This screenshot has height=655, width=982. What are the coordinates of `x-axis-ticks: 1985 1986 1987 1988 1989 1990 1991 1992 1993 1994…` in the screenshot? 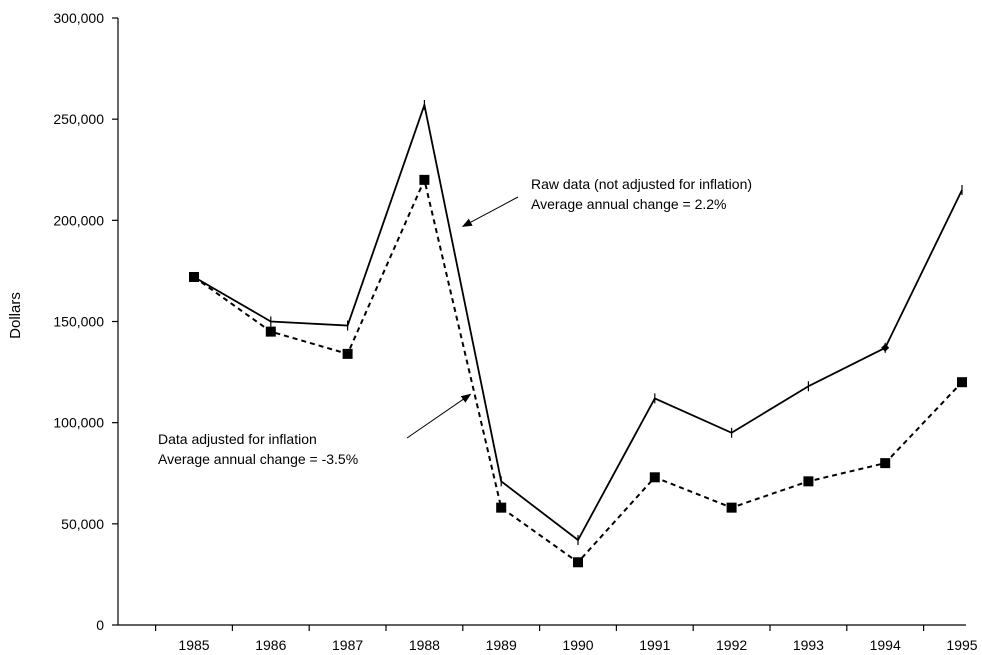 It's located at (566, 639).